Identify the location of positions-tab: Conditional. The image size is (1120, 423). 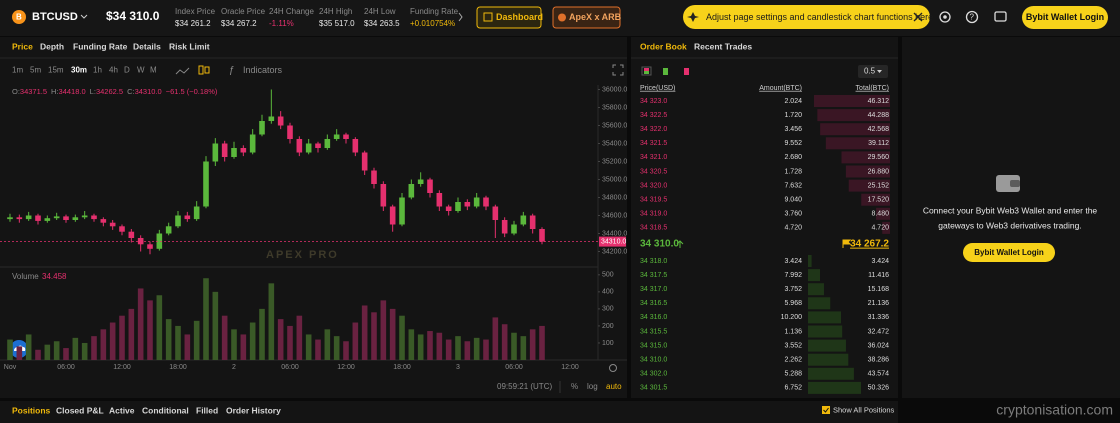
(165, 410).